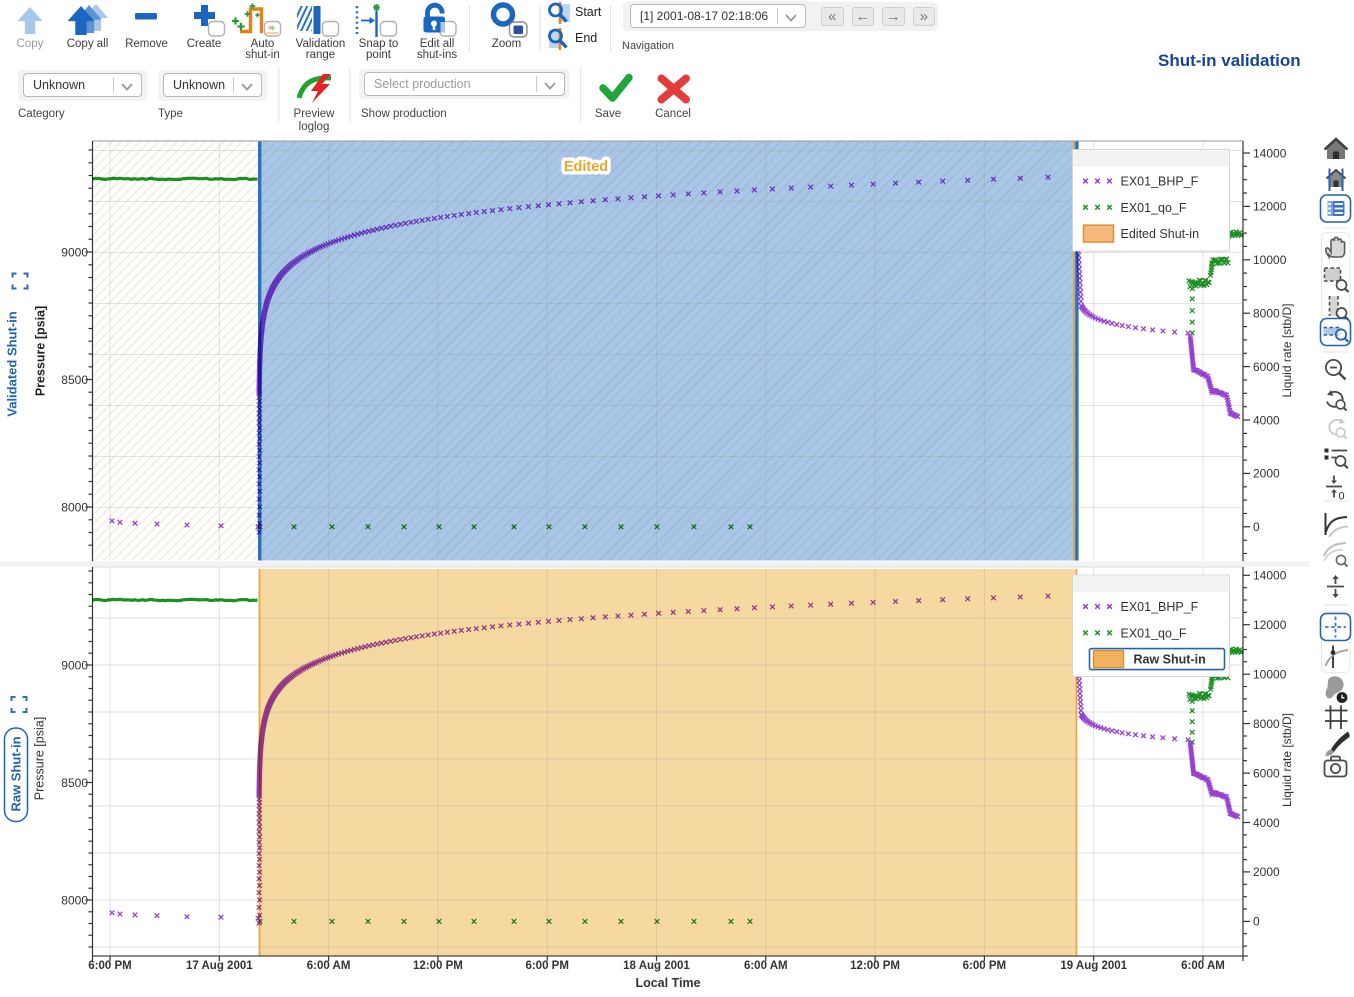 The height and width of the screenshot is (997, 1354). I want to click on svg-text: Edited, so click(586, 167).